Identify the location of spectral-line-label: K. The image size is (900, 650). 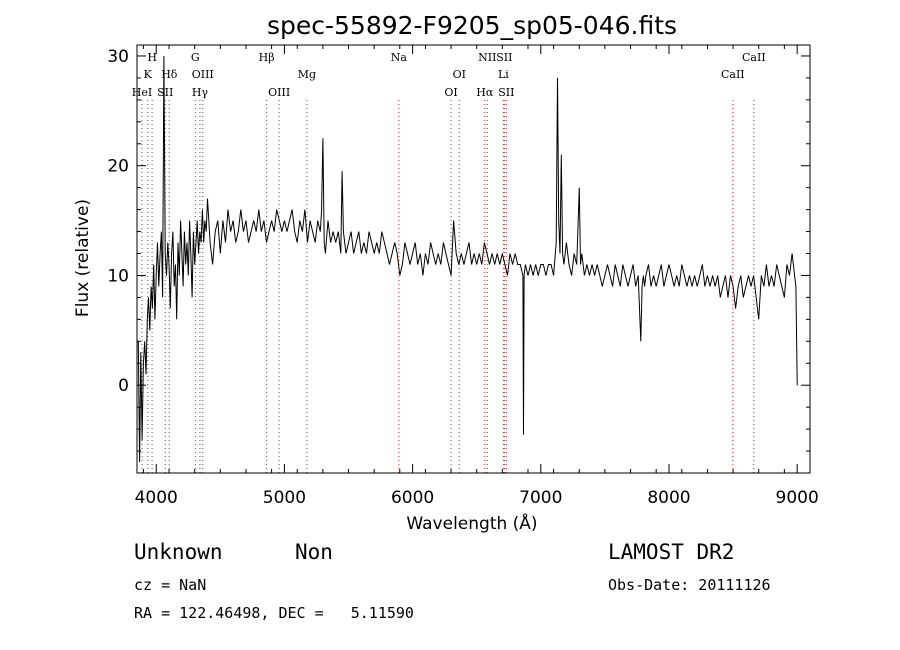
(148, 74).